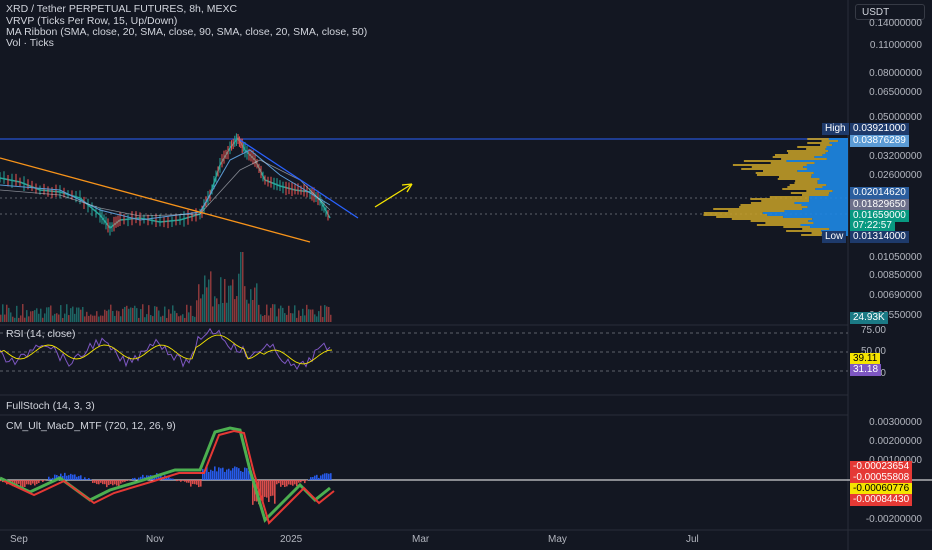  Describe the element at coordinates (895, 275) in the screenshot. I see `price-axis-label: 0.00850000` at that location.